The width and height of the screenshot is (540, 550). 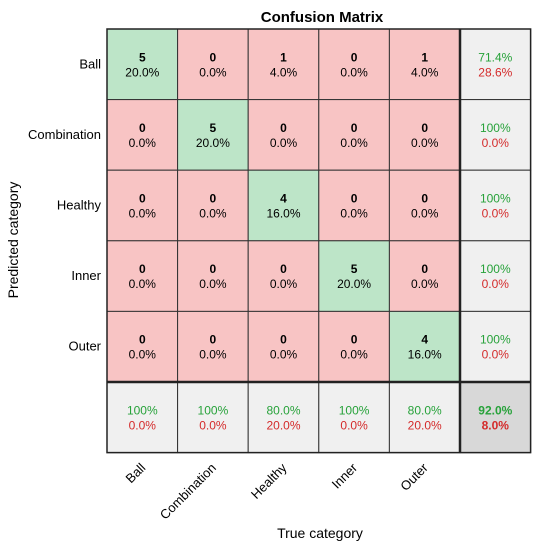 What do you see at coordinates (79, 205) in the screenshot?
I see `y-tick-label: Healthy` at bounding box center [79, 205].